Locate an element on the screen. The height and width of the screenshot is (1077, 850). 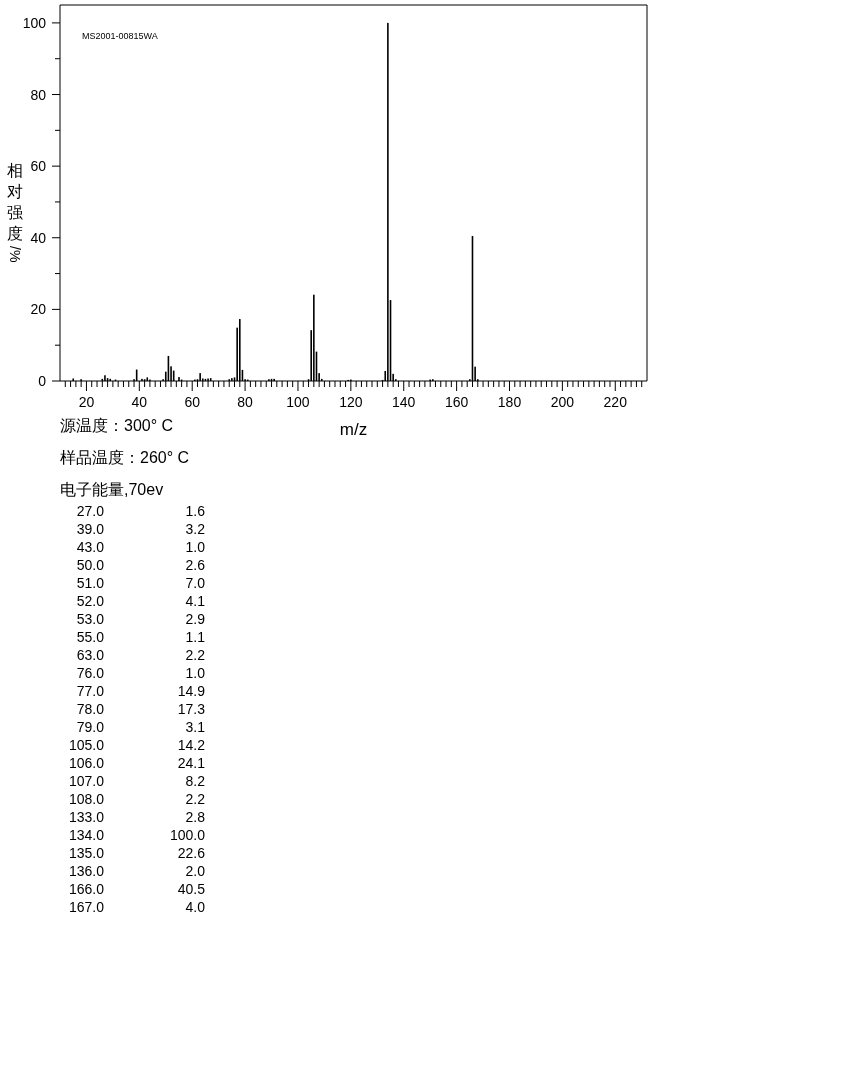
text: 40.5 is located at coordinates (191, 889).